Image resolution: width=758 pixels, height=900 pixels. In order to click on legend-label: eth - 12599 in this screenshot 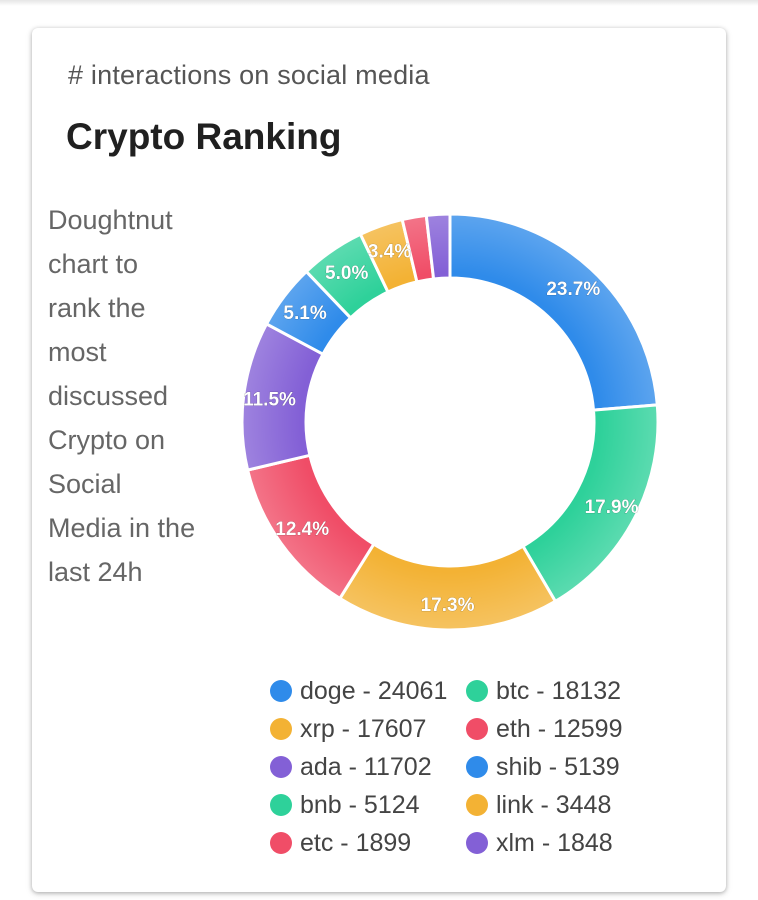, I will do `click(559, 728)`.